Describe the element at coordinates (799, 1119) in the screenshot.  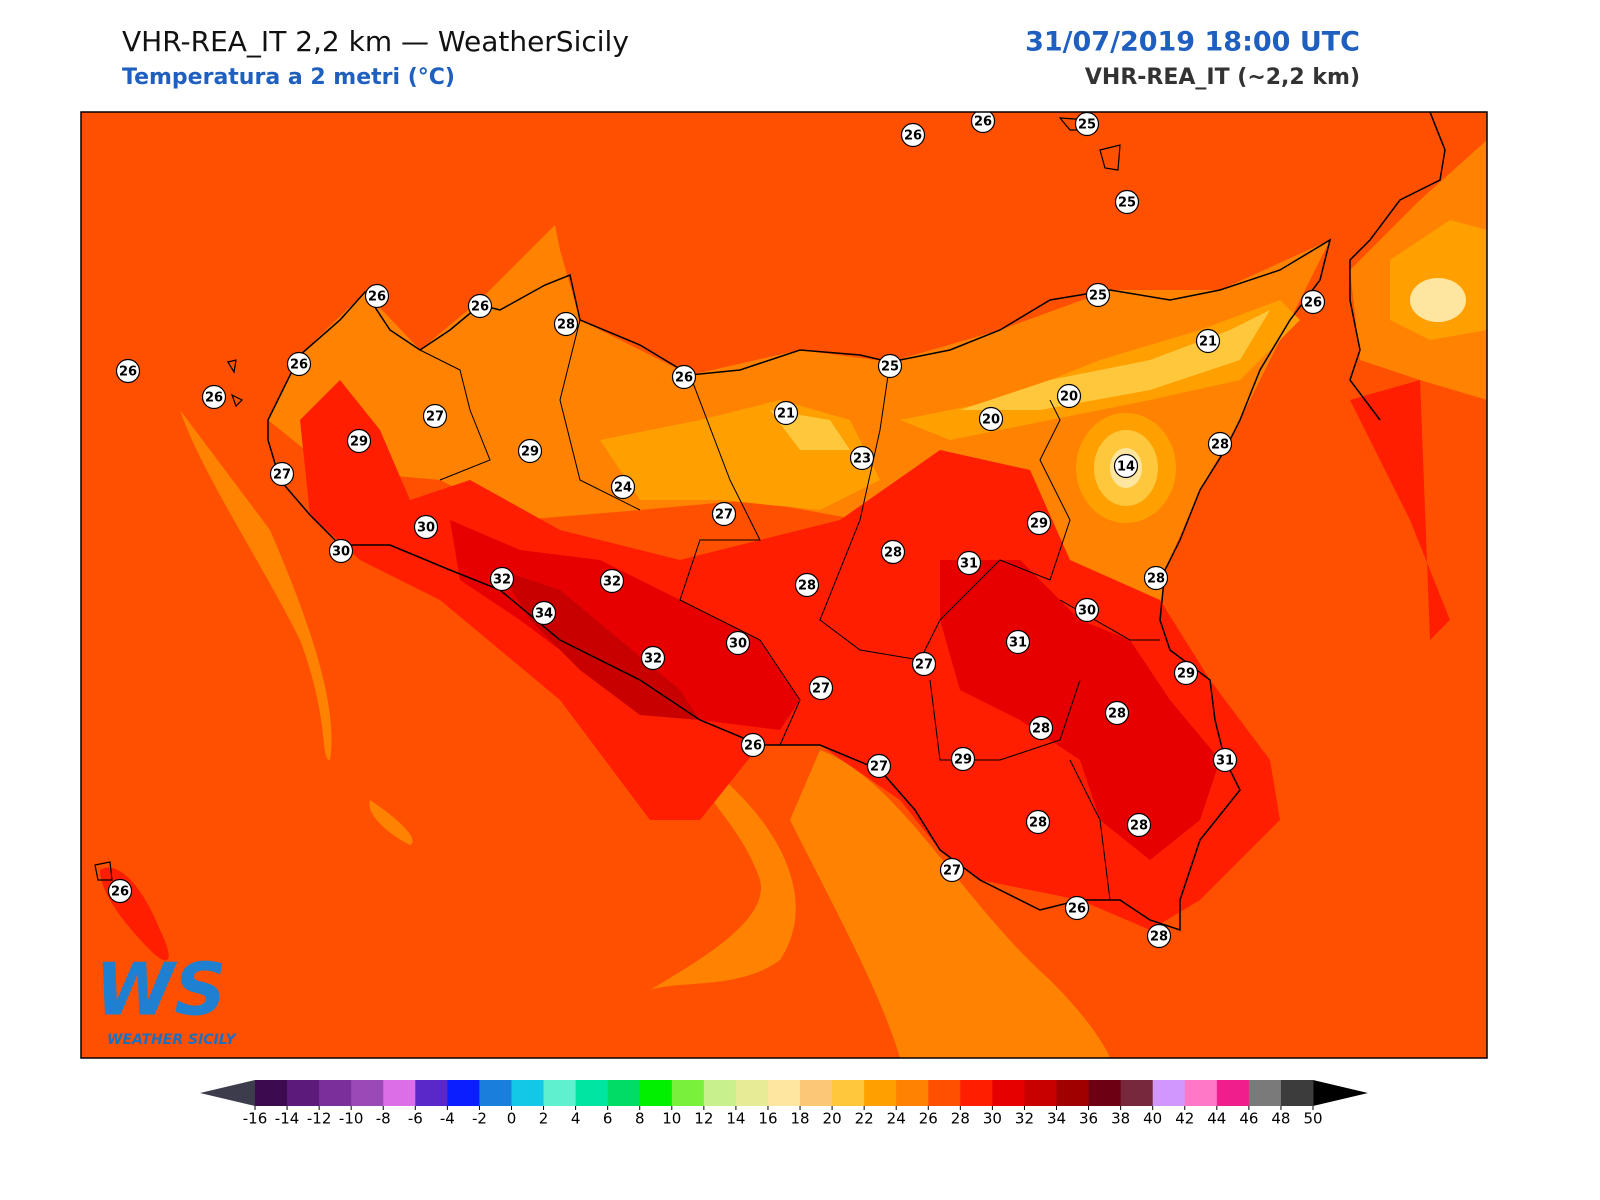
I see `colorbar-tick-label: 18` at that location.